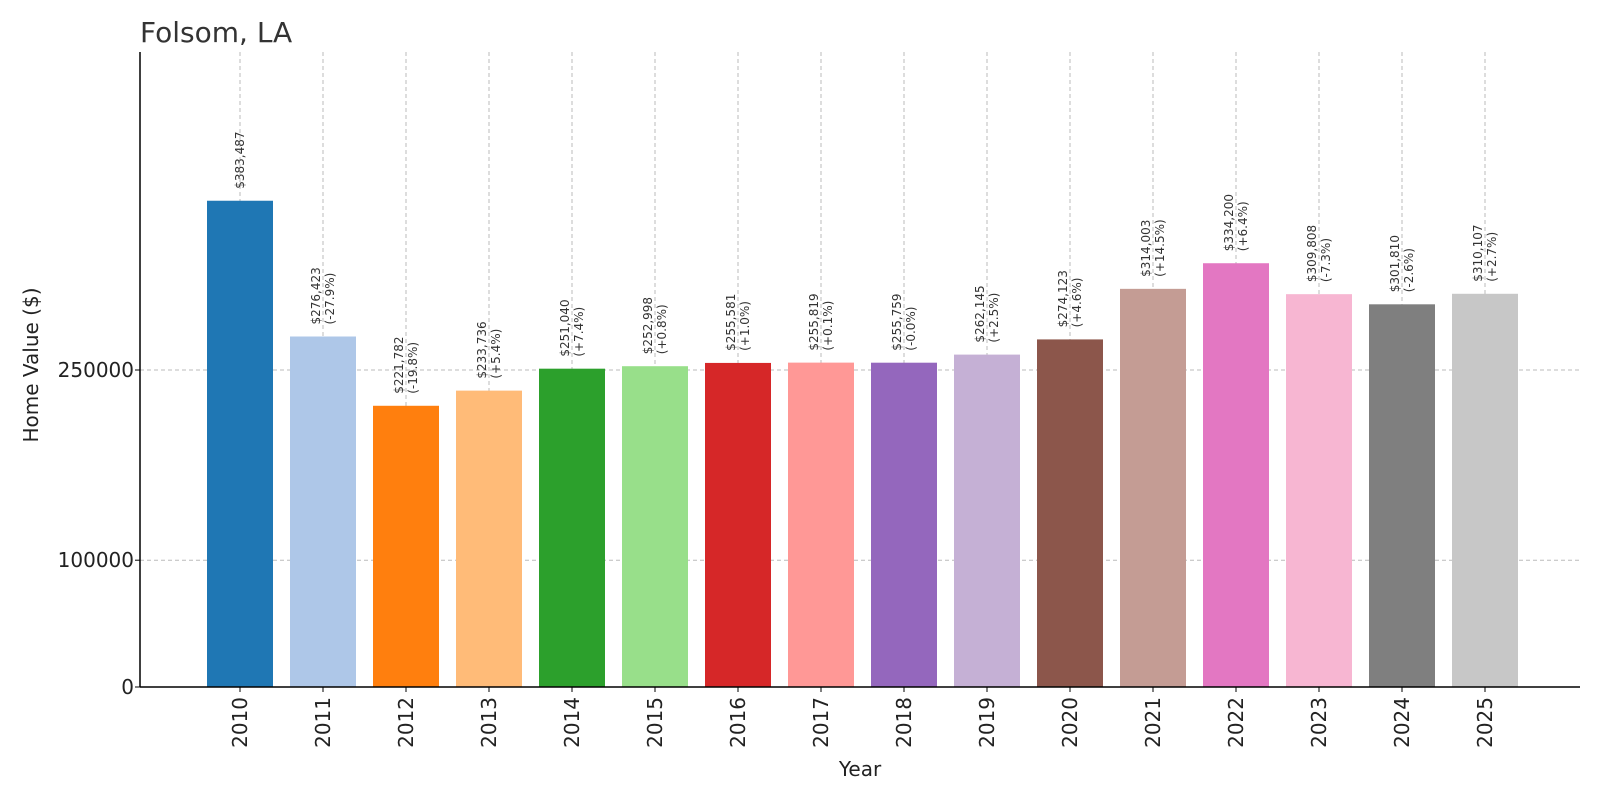  Describe the element at coordinates (323, 511) in the screenshot. I see `bar-2011` at that location.